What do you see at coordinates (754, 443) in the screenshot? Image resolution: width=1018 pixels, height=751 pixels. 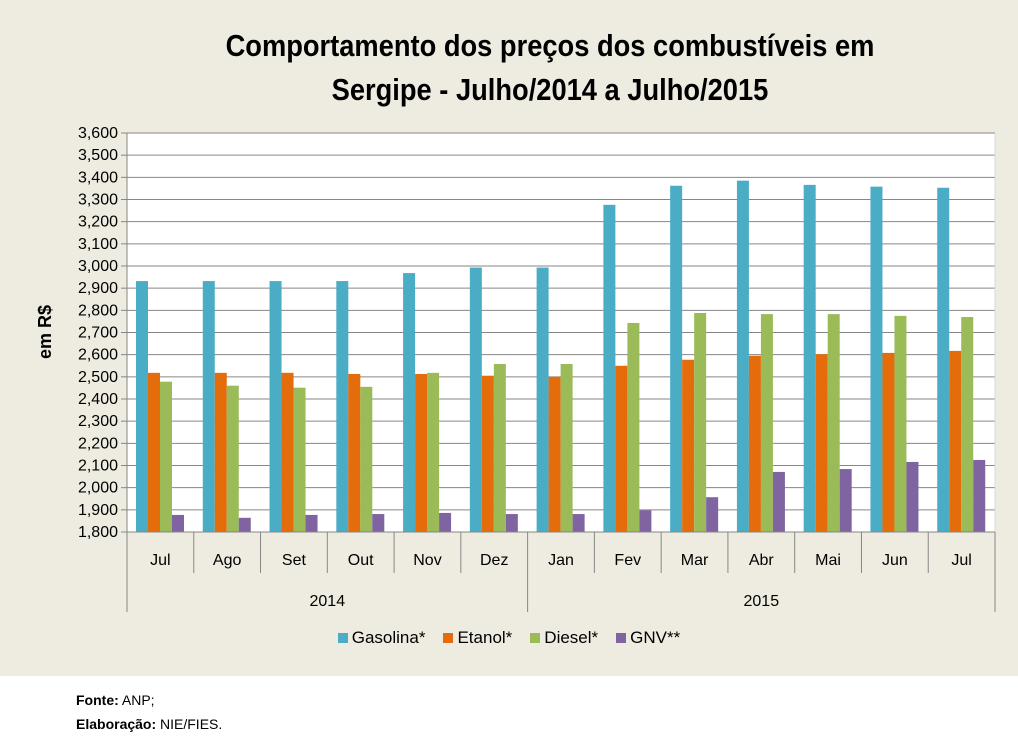 I see `bar-etanol-abr` at bounding box center [754, 443].